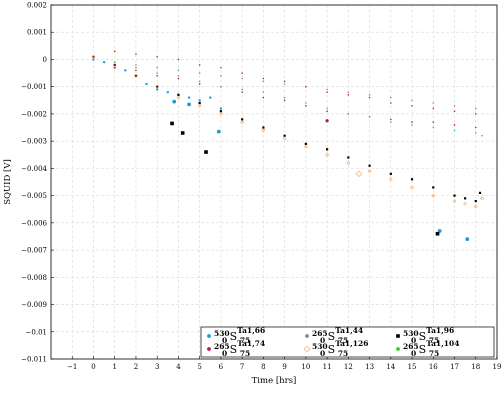 The width and height of the screenshot is (502, 414). Describe the element at coordinates (497, 367) in the screenshot. I see `x-tick-label: 19` at that location.